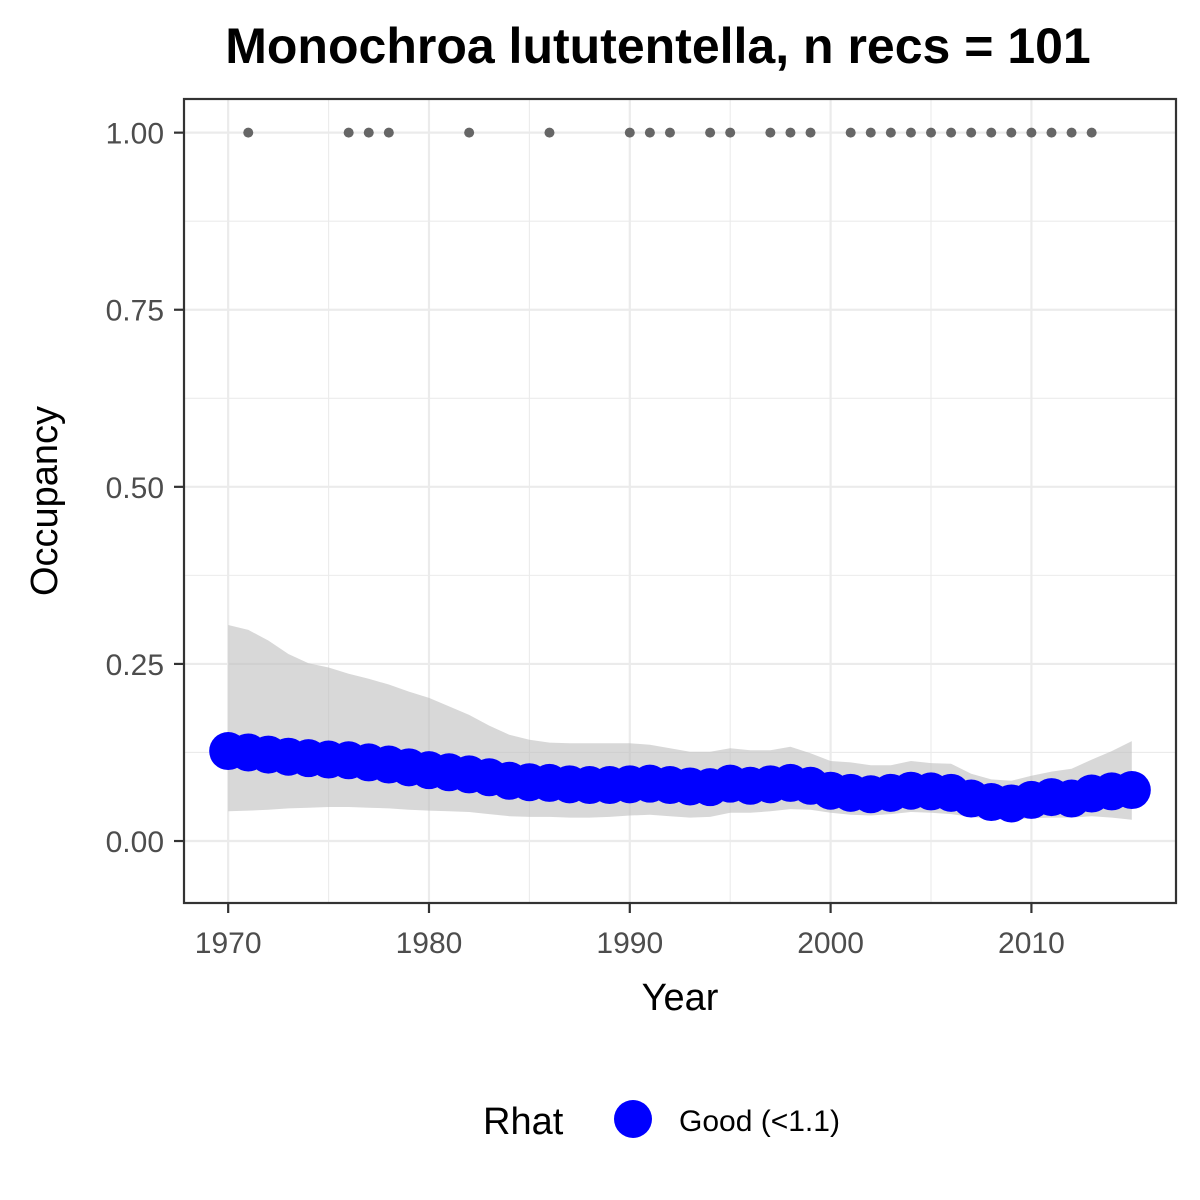 The width and height of the screenshot is (1200, 1200). Describe the element at coordinates (429, 943) in the screenshot. I see `x-tick-label: 1980` at that location.